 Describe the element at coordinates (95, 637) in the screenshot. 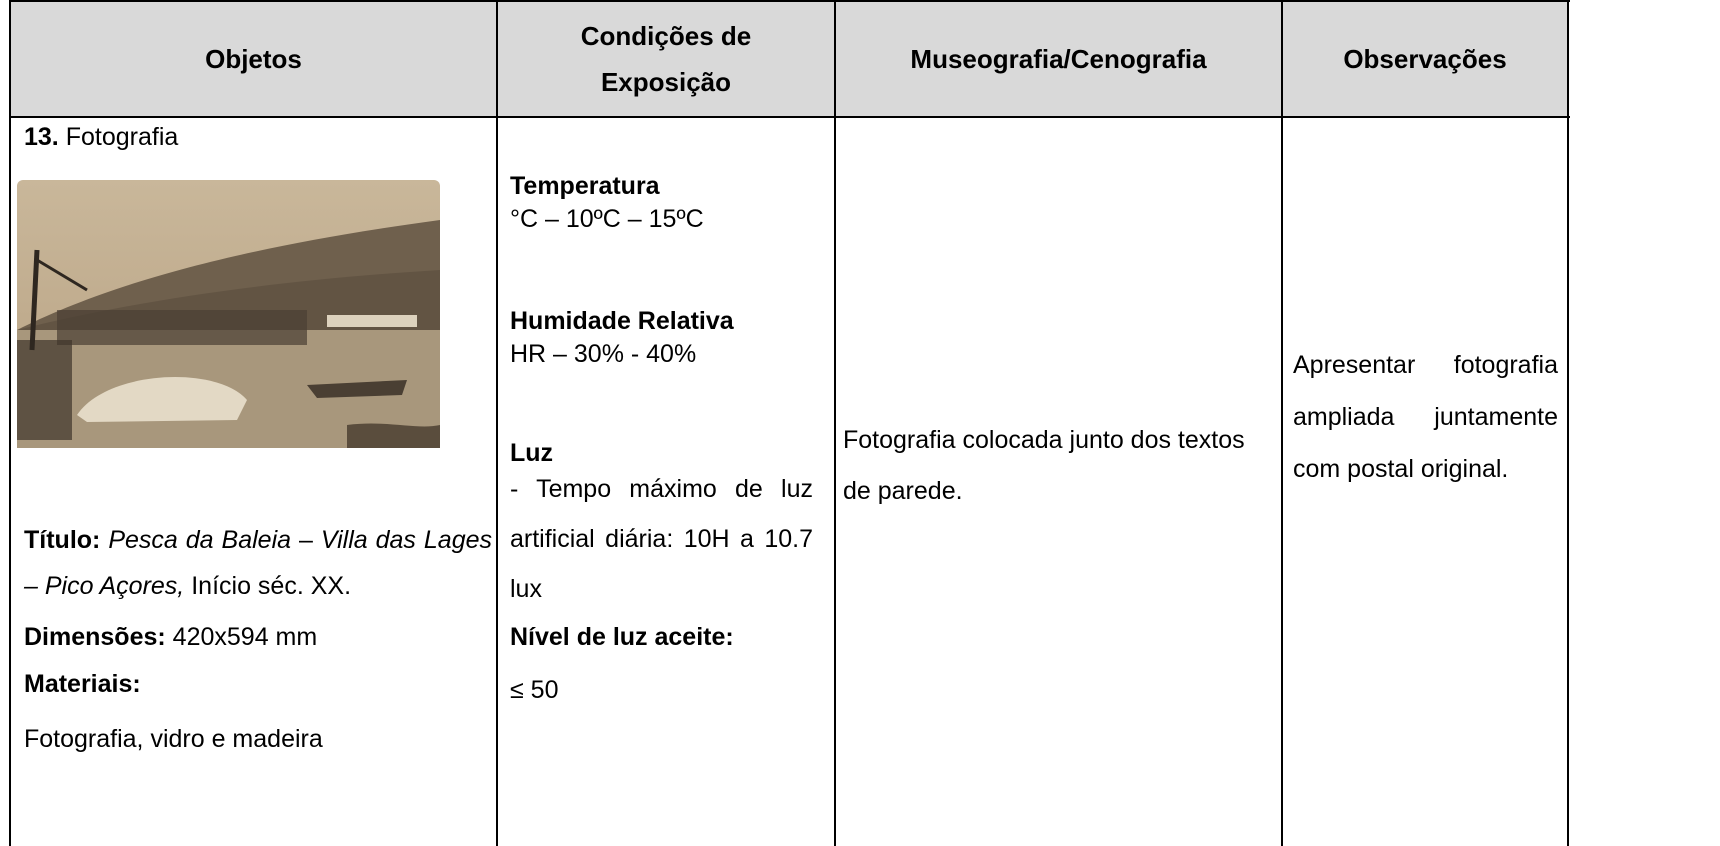

I see `label: Dimensões:` at that location.